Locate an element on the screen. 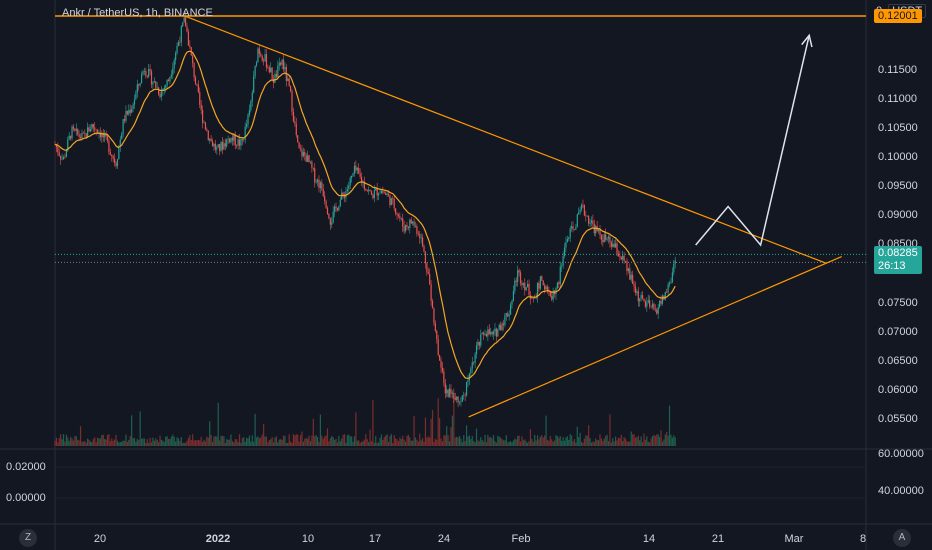 Image resolution: width=932 pixels, height=550 pixels. price-label: 0.11500 is located at coordinates (897, 70).